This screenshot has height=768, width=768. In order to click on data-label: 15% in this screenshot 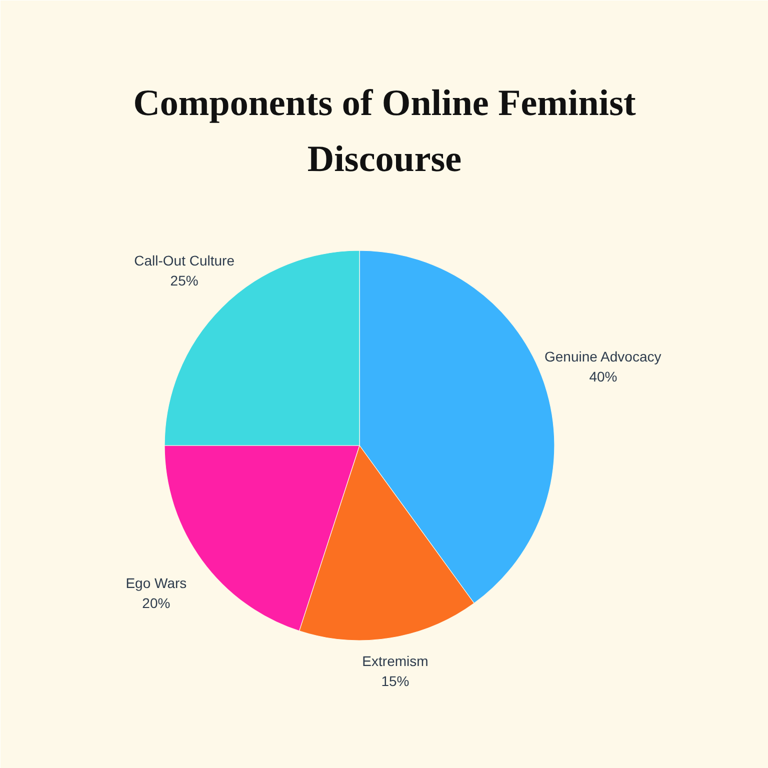, I will do `click(395, 681)`.